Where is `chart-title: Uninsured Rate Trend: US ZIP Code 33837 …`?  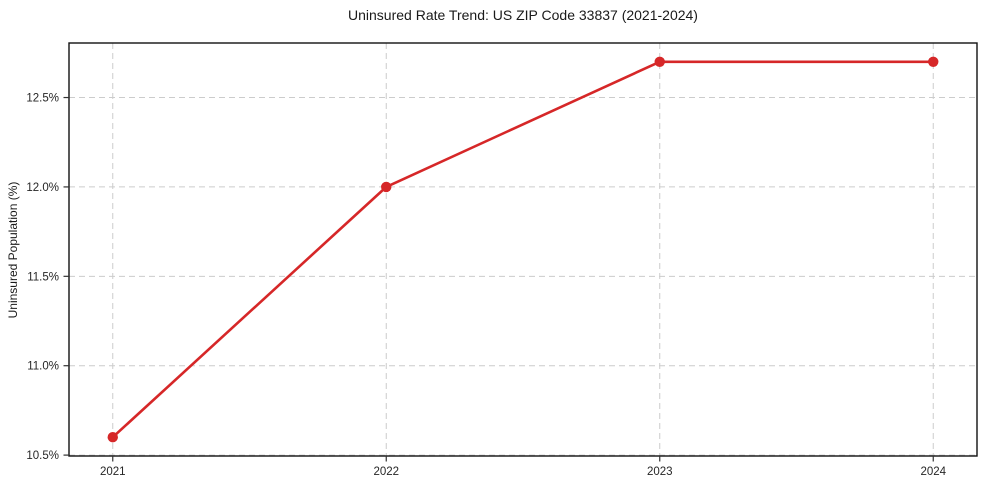 chart-title: Uninsured Rate Trend: US ZIP Code 33837 … is located at coordinates (523, 15).